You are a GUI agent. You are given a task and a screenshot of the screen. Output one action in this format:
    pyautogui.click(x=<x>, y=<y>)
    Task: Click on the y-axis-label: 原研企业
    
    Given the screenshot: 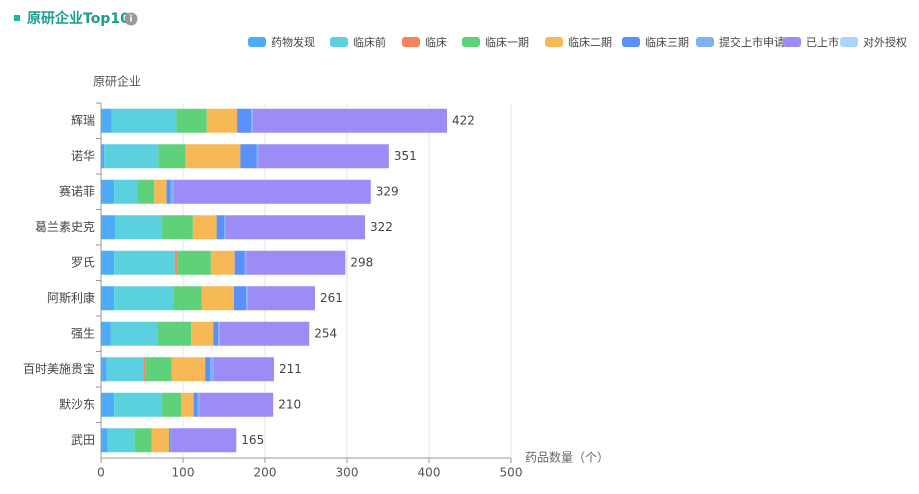 What is the action you would take?
    pyautogui.click(x=117, y=81)
    